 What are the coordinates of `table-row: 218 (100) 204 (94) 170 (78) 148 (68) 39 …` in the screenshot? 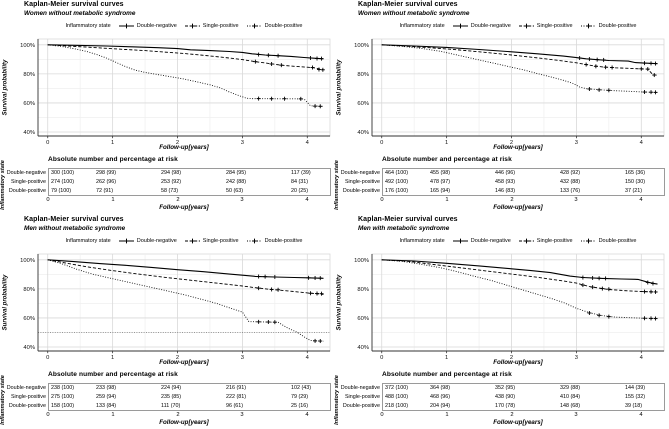 It's located at (523, 406).